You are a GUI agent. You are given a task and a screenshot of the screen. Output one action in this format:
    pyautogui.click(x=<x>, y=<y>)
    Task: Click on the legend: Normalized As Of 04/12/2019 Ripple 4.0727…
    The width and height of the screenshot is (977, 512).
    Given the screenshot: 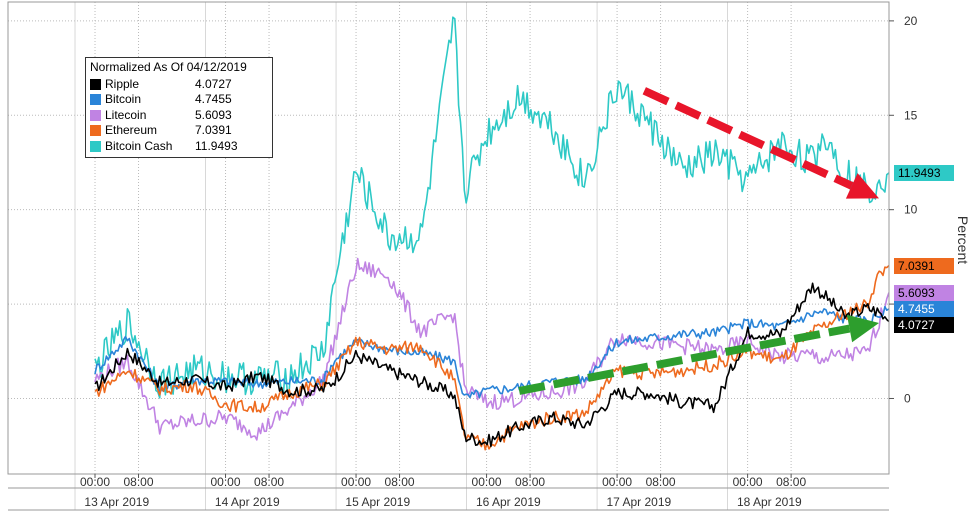 What is the action you would take?
    pyautogui.click(x=179, y=107)
    